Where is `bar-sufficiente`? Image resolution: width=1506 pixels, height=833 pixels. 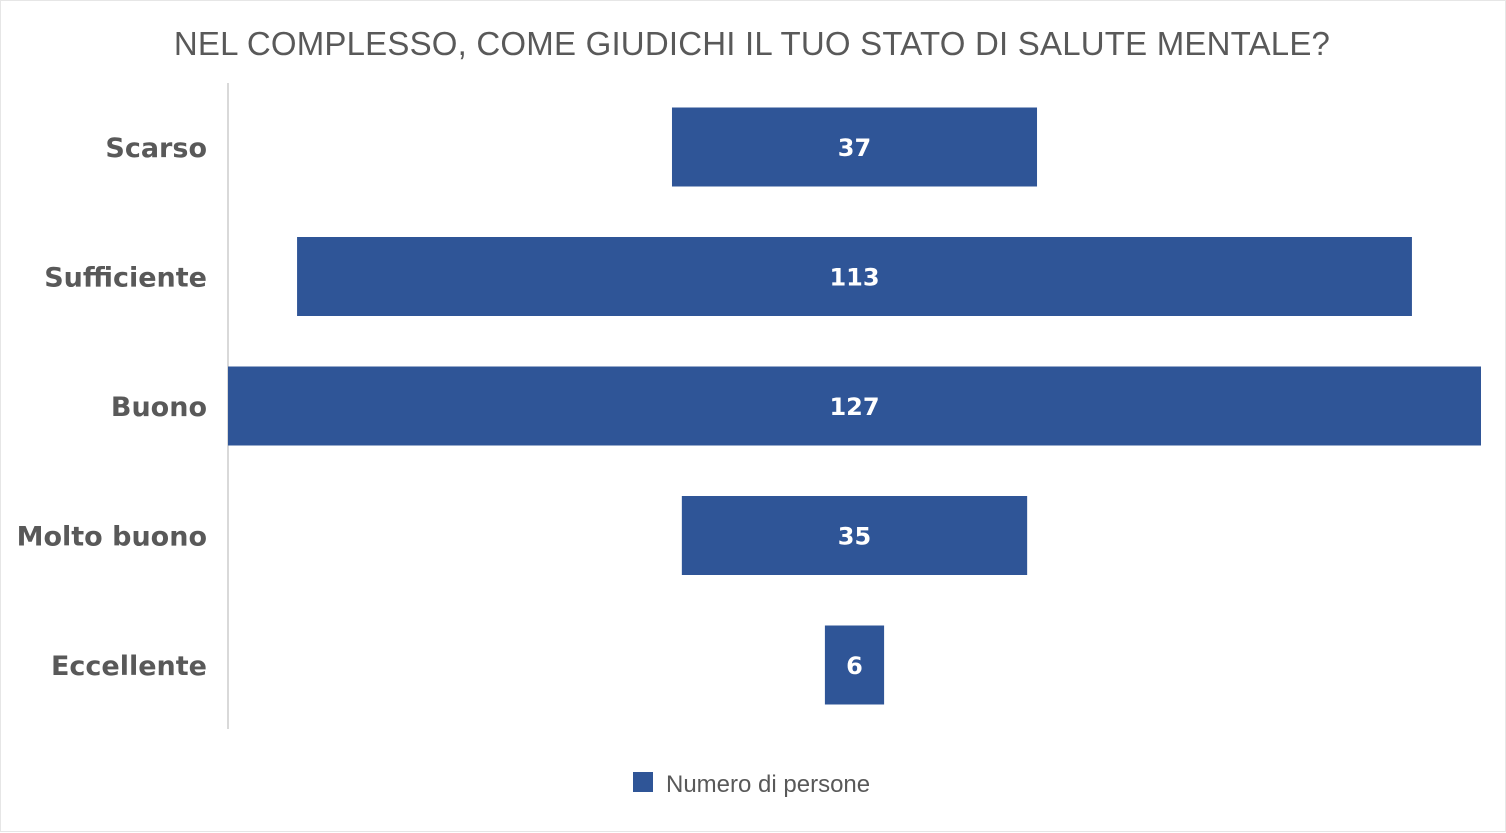 bar-sufficiente is located at coordinates (854, 276).